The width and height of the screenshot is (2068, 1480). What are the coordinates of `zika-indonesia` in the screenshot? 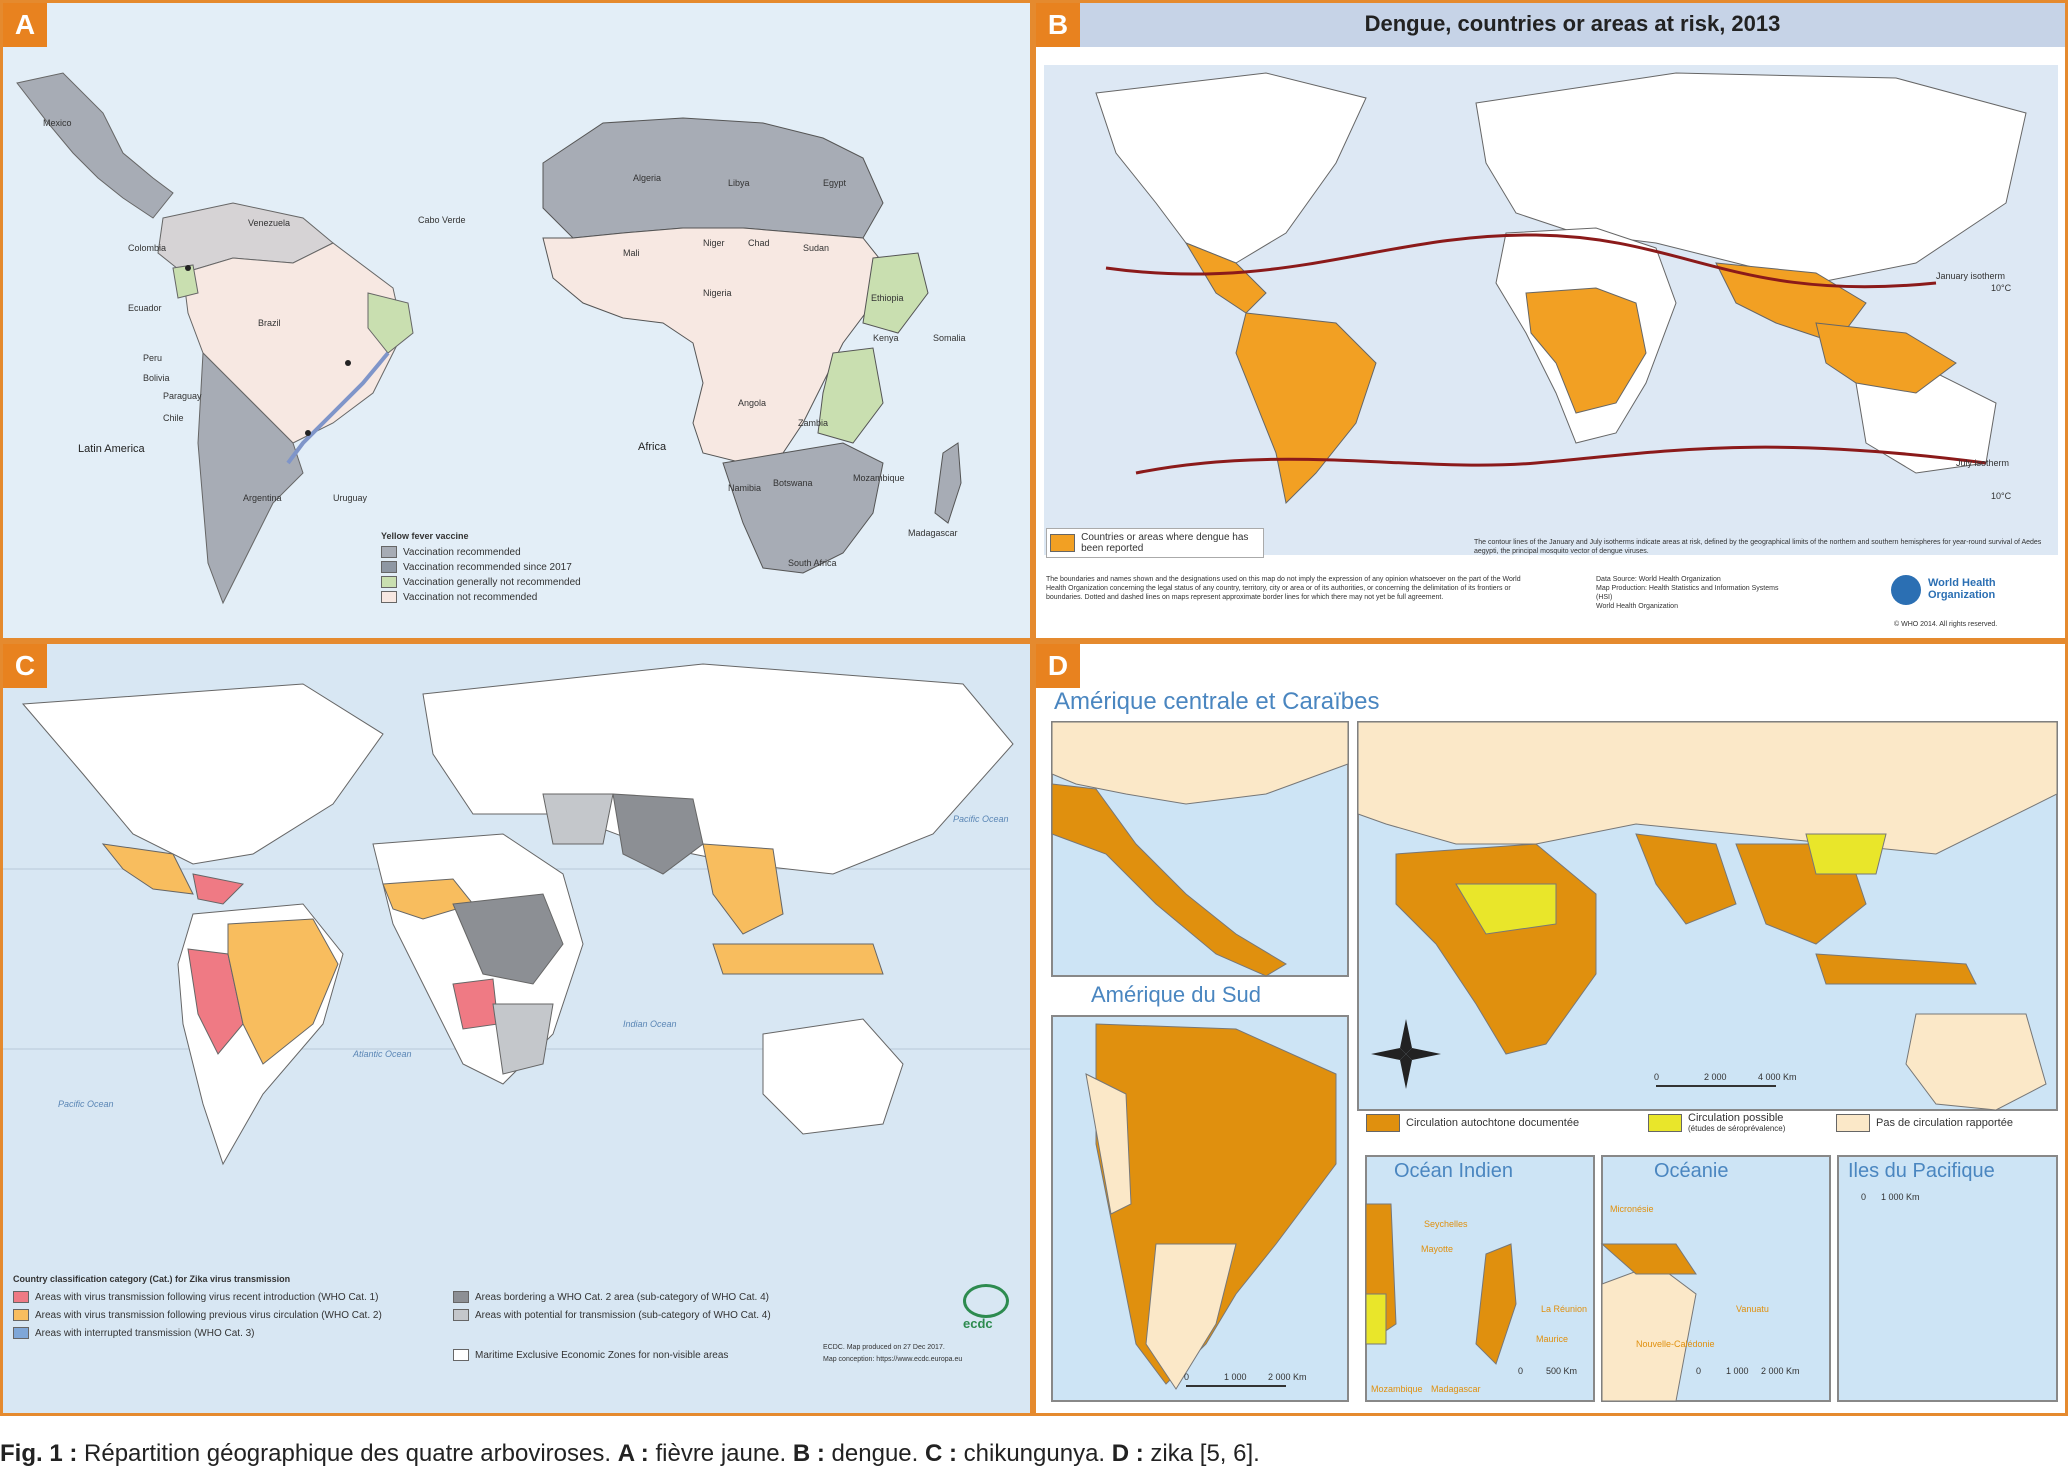 It's located at (1896, 969).